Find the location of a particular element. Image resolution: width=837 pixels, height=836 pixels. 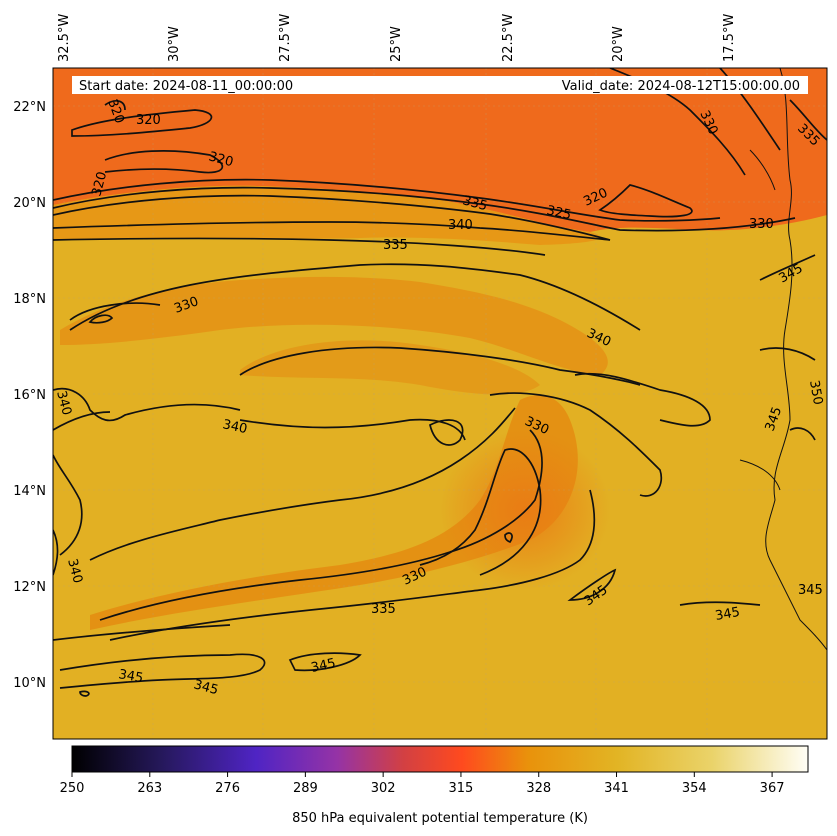

lat-tick-label: 12°N is located at coordinates (29, 587).